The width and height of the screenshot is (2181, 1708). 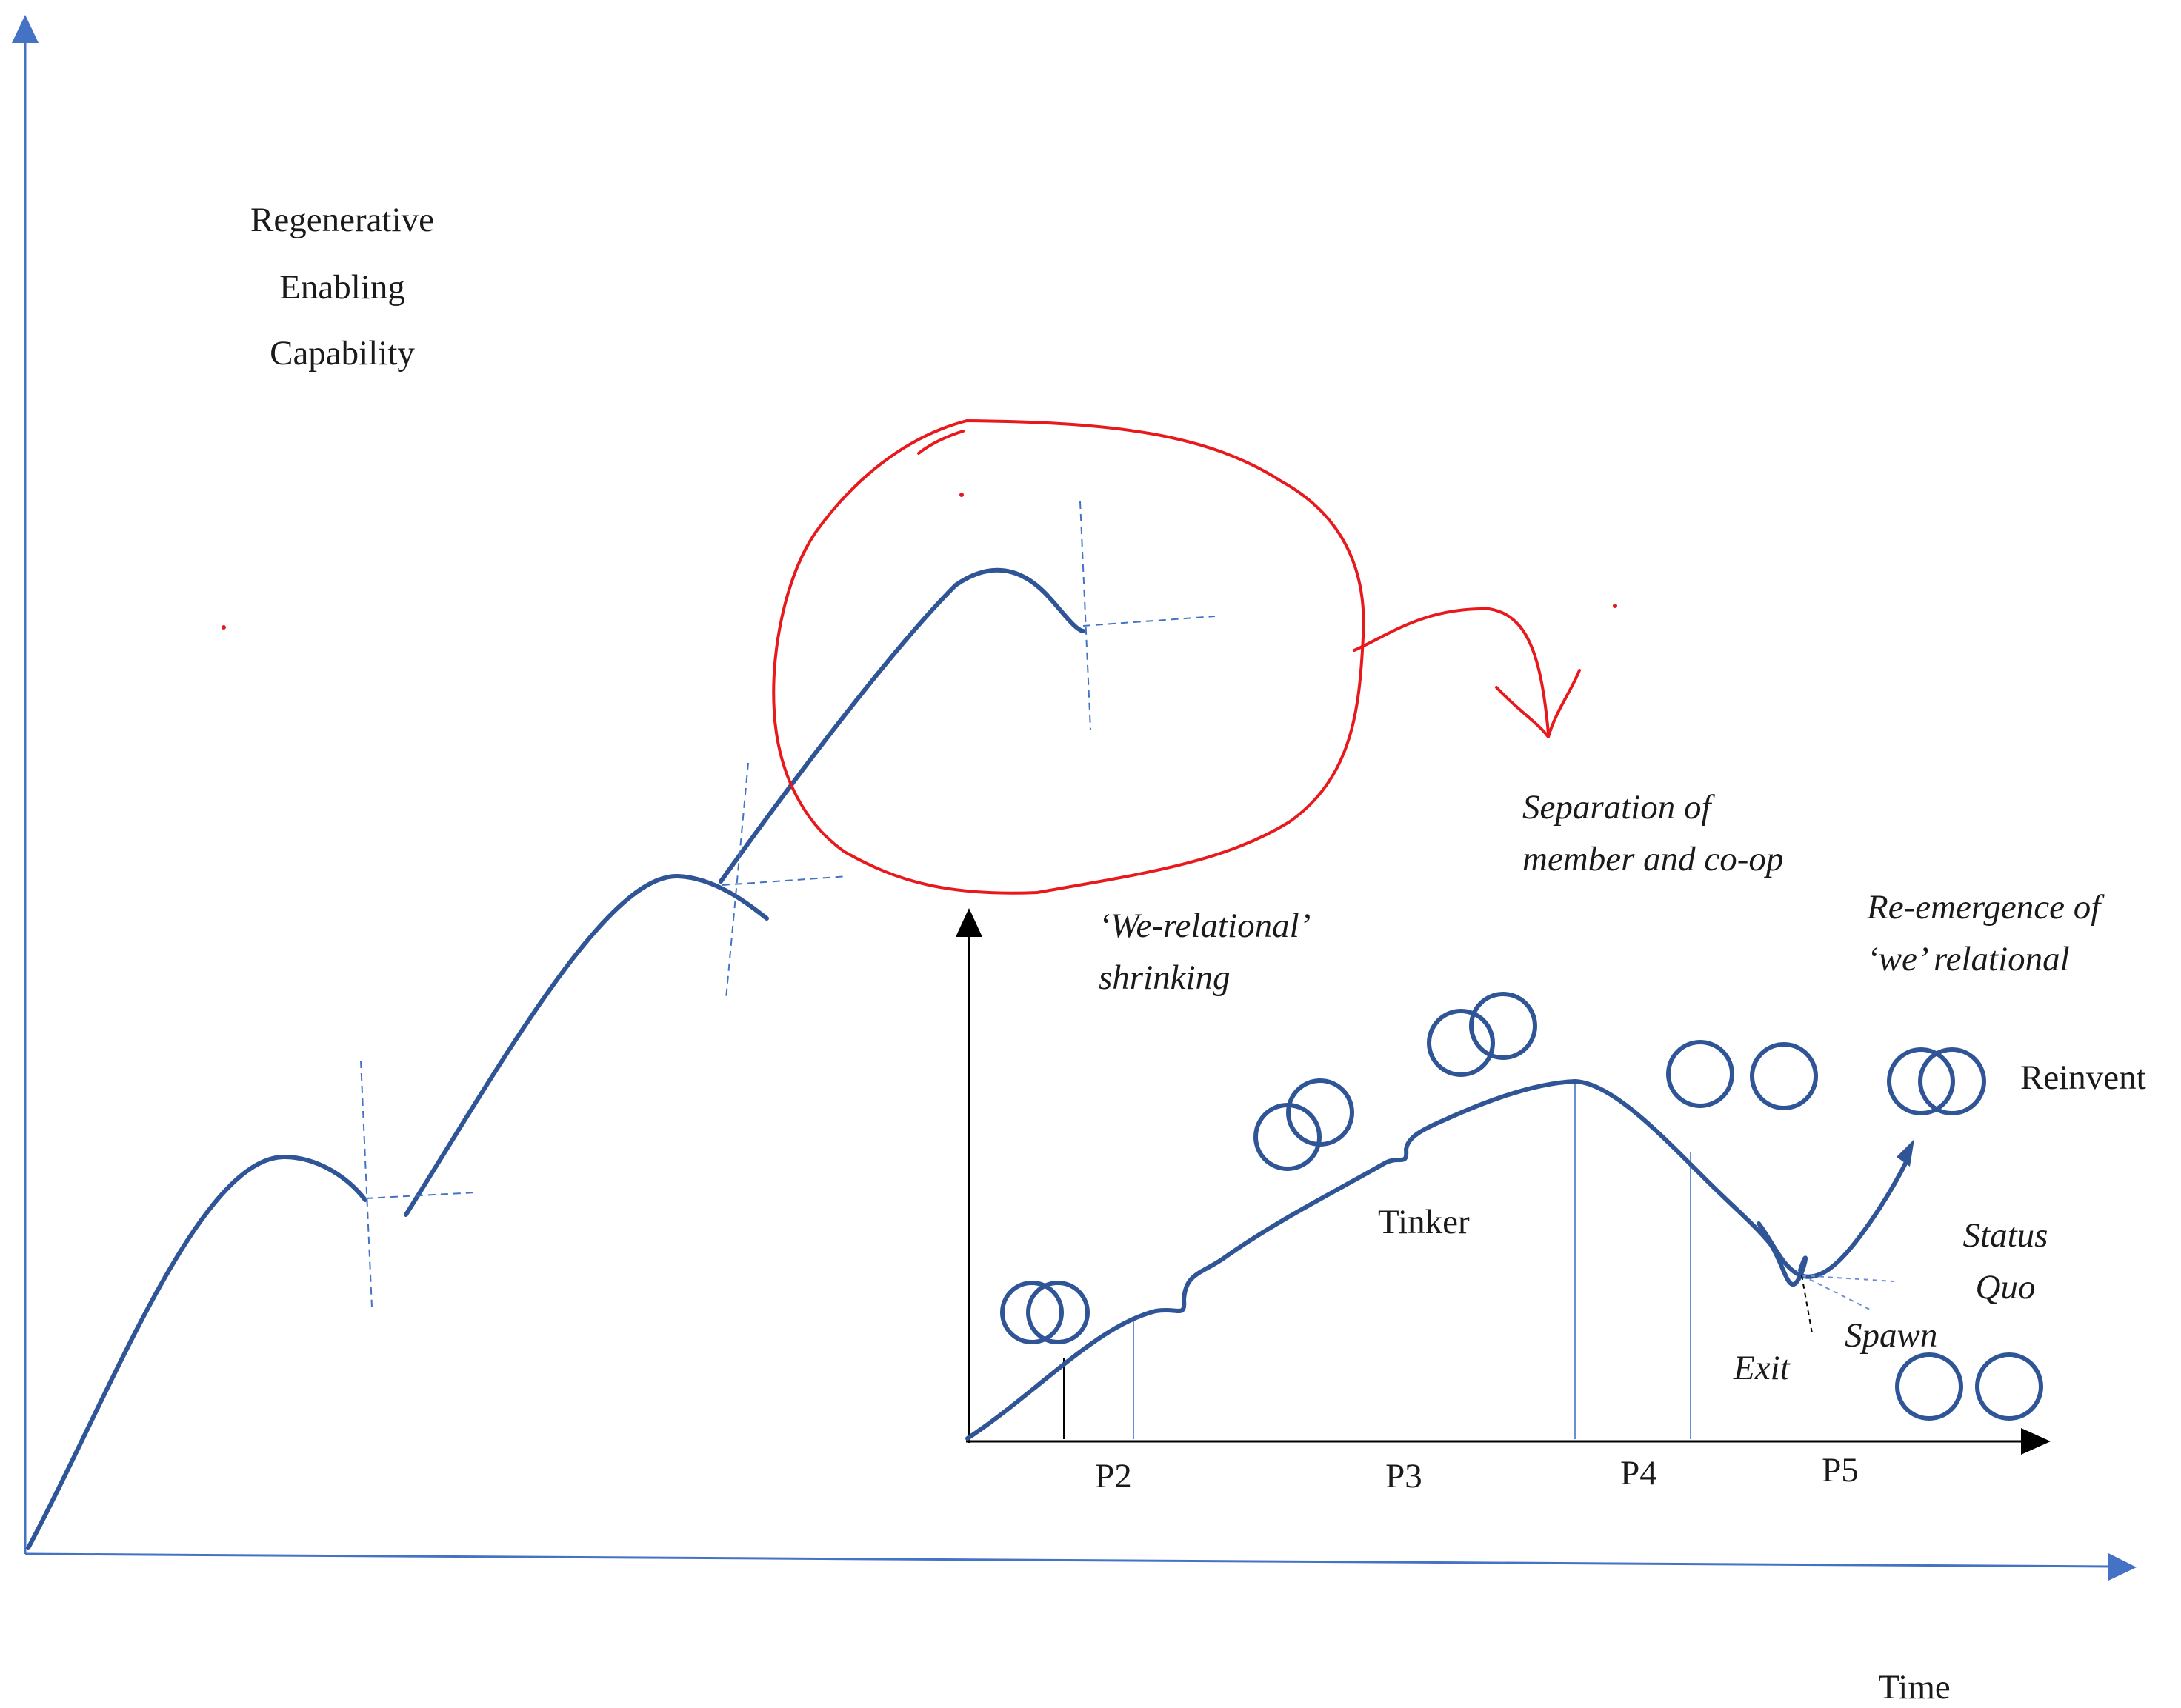 I want to click on reinvent-label: Reinvent, so click(x=2083, y=1077).